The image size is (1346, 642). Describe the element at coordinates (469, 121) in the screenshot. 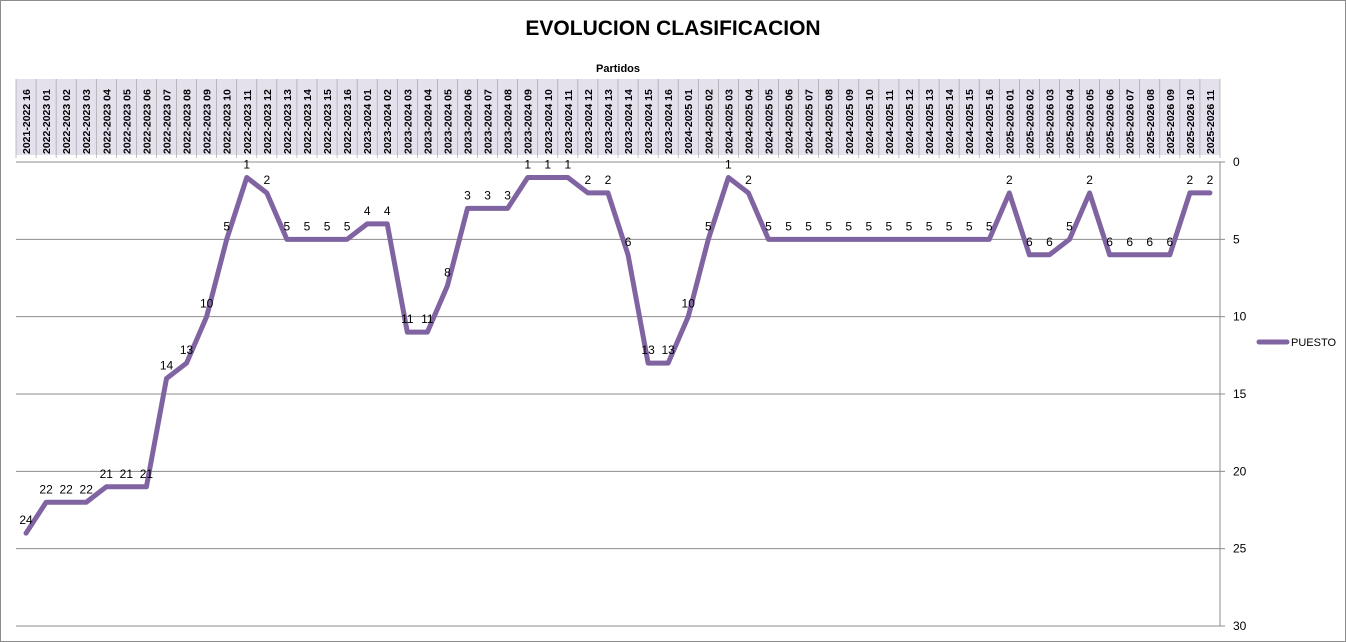

I see `x-tick-label: 2023-2024 06` at that location.